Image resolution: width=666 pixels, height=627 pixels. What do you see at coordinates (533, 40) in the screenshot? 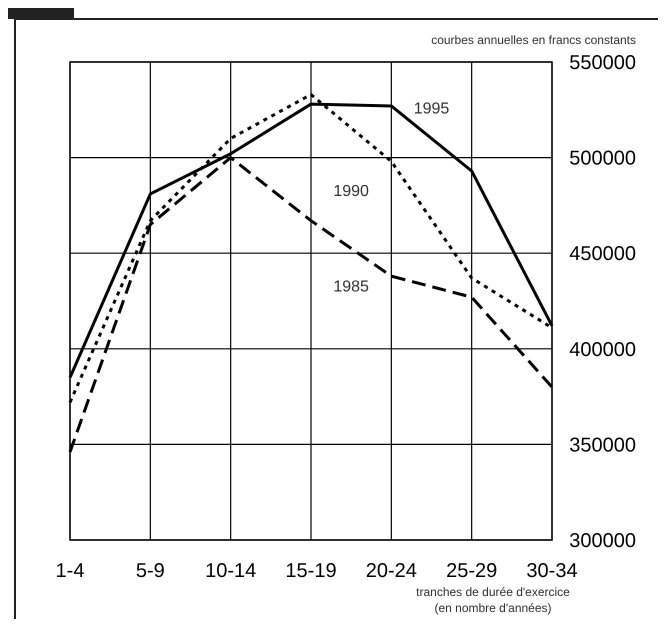
I see `y-axis-title: courbes annuelles en francs constants` at bounding box center [533, 40].